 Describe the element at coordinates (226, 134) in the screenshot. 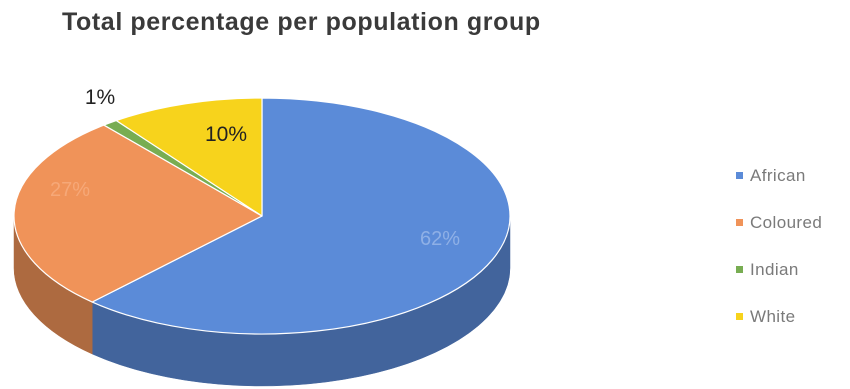

I see `data-label-white: 10%` at that location.